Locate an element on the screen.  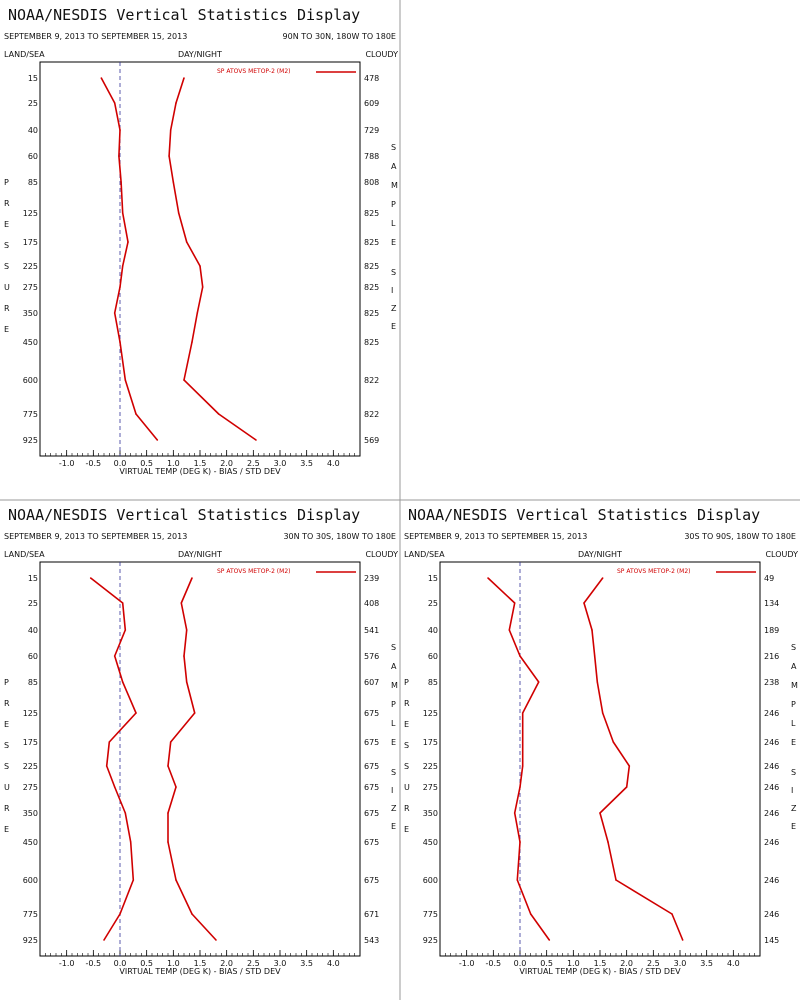
x-tick-label: 2.0 is located at coordinates (626, 963).